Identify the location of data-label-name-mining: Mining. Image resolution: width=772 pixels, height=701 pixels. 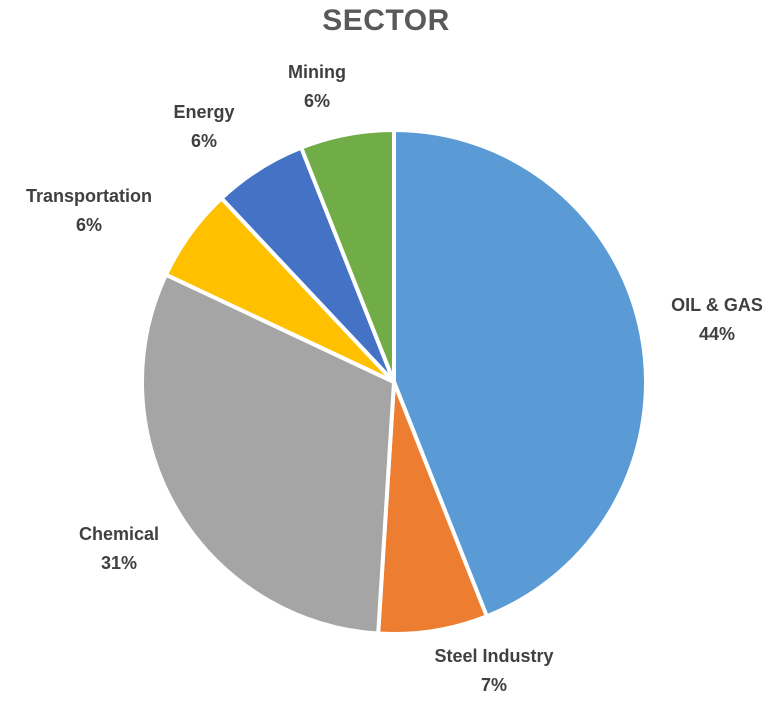
(317, 72).